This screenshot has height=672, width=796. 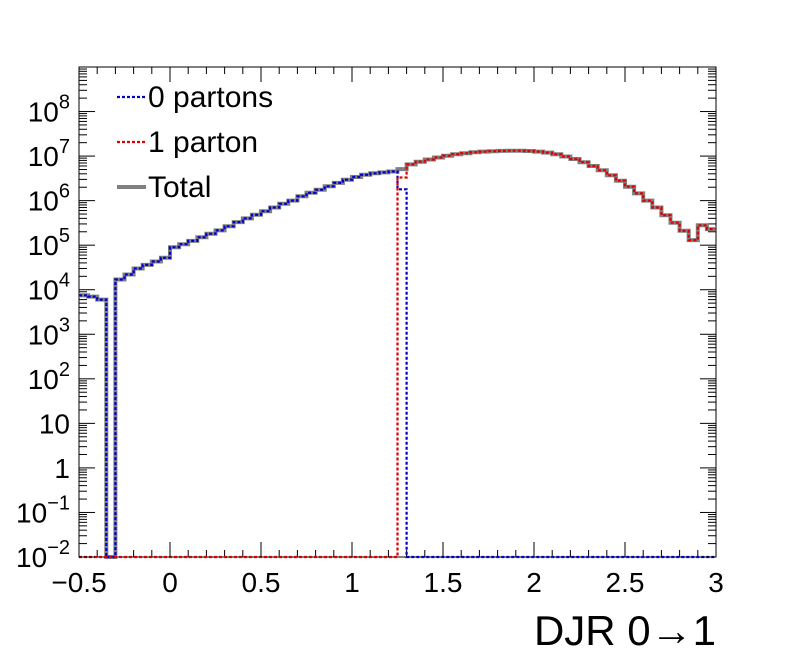 What do you see at coordinates (78, 582) in the screenshot?
I see `x-tick-label: −0.5` at bounding box center [78, 582].